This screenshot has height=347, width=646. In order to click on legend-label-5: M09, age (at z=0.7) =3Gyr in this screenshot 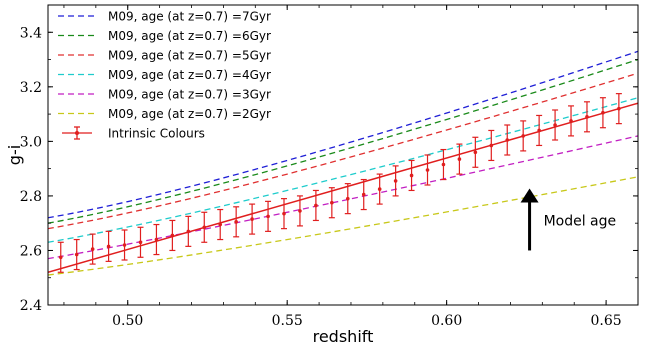, I will do `click(189, 95)`.